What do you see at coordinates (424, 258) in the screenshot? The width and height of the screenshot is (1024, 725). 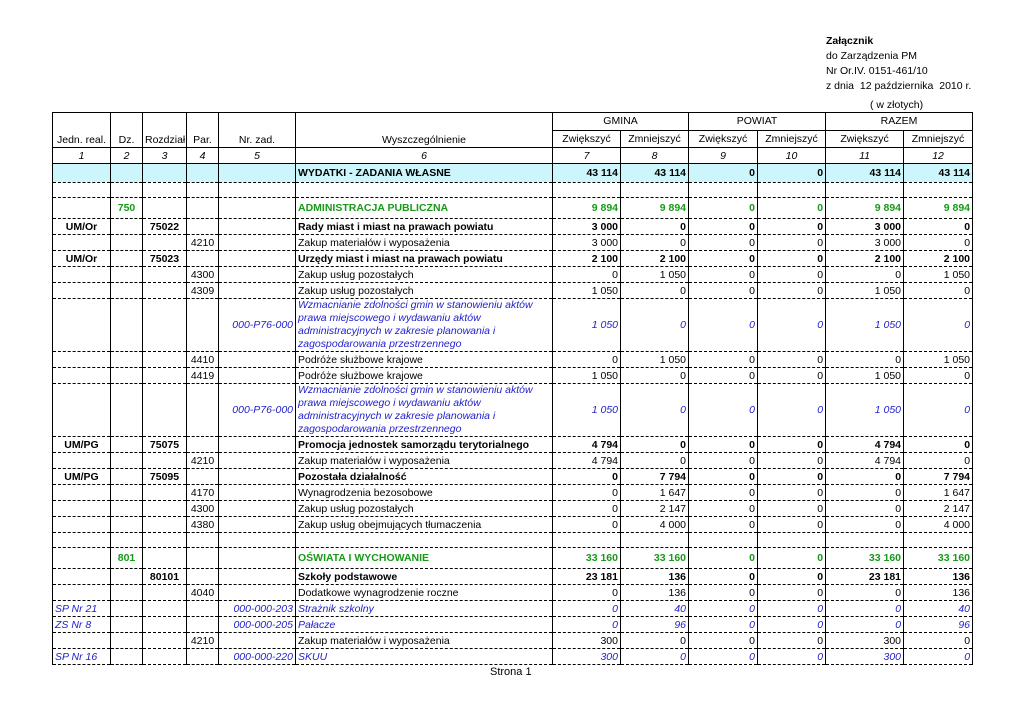 I see `cell: Urzędy miast i miast na prawach powiatu` at bounding box center [424, 258].